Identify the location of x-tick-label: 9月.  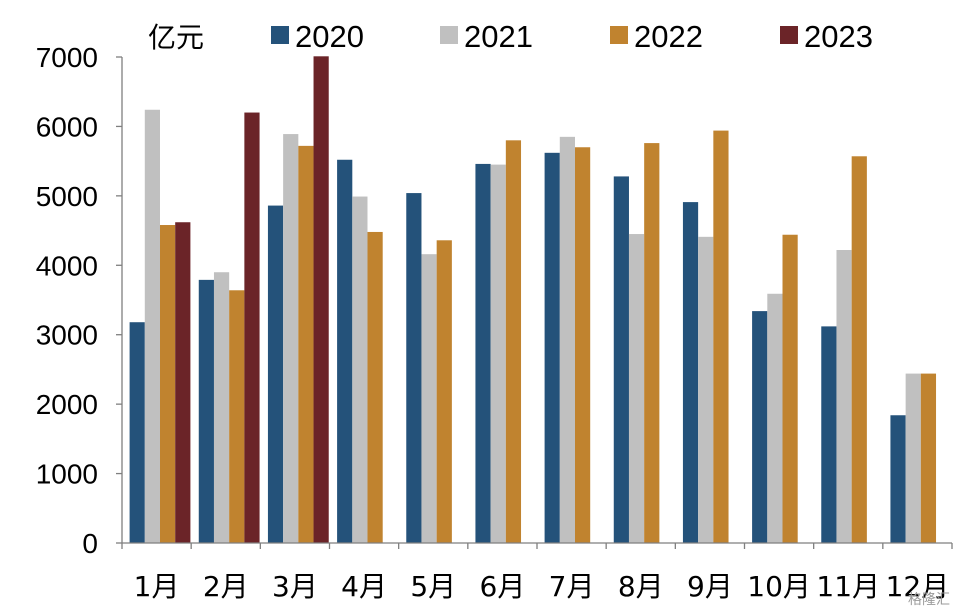
(710, 586).